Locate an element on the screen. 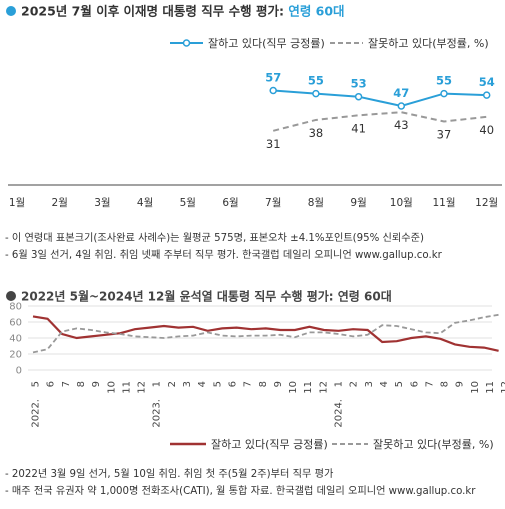  chart2-gridlines is located at coordinates (260, 338).